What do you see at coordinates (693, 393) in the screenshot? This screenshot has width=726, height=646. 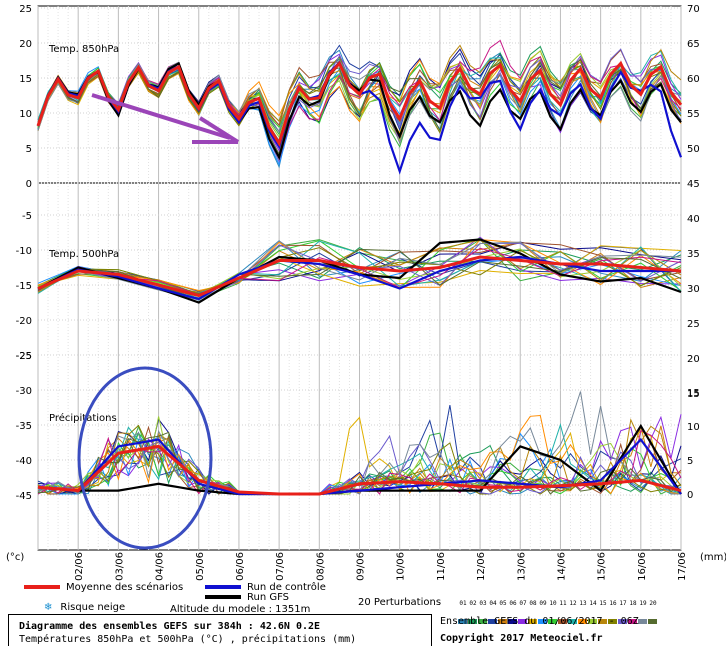 I see `y-tick-precip-right: 15` at bounding box center [693, 393].